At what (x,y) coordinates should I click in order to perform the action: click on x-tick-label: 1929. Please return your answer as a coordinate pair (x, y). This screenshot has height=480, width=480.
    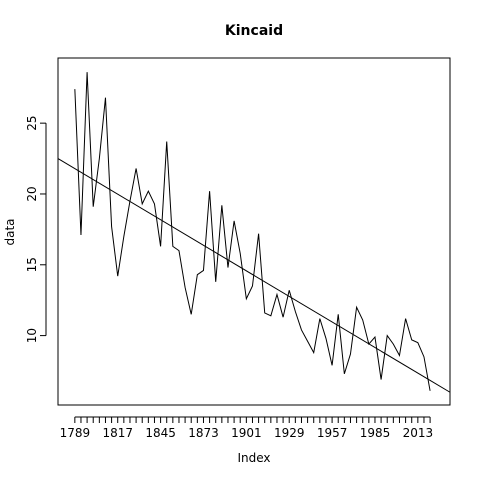
    Looking at the image, I should click on (289, 433).